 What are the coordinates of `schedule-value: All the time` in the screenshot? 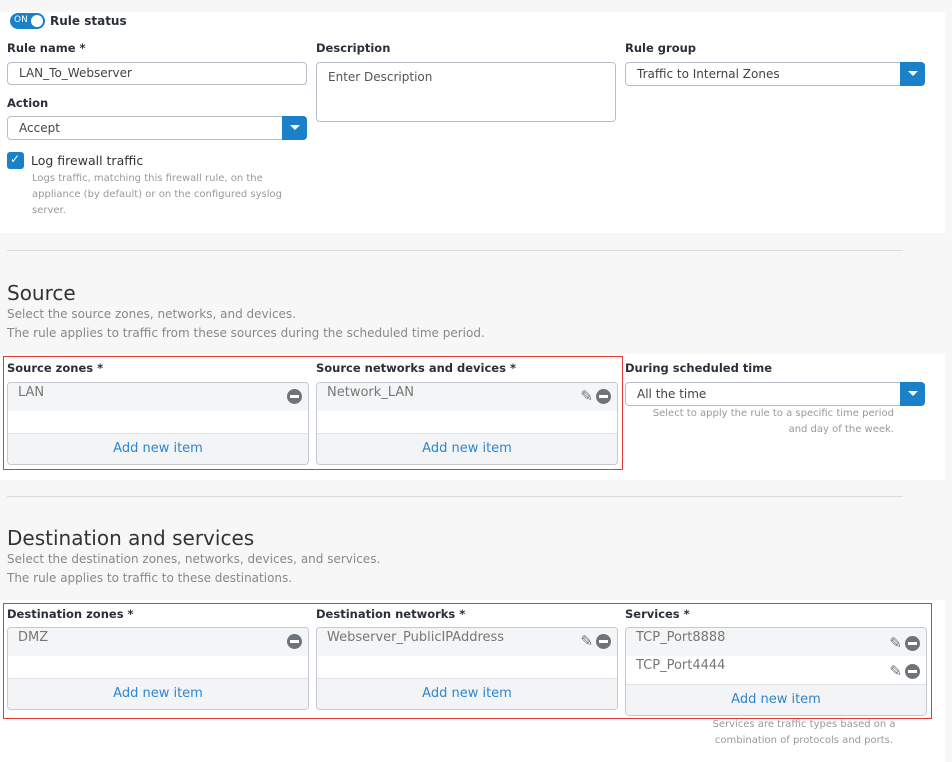 It's located at (672, 394).